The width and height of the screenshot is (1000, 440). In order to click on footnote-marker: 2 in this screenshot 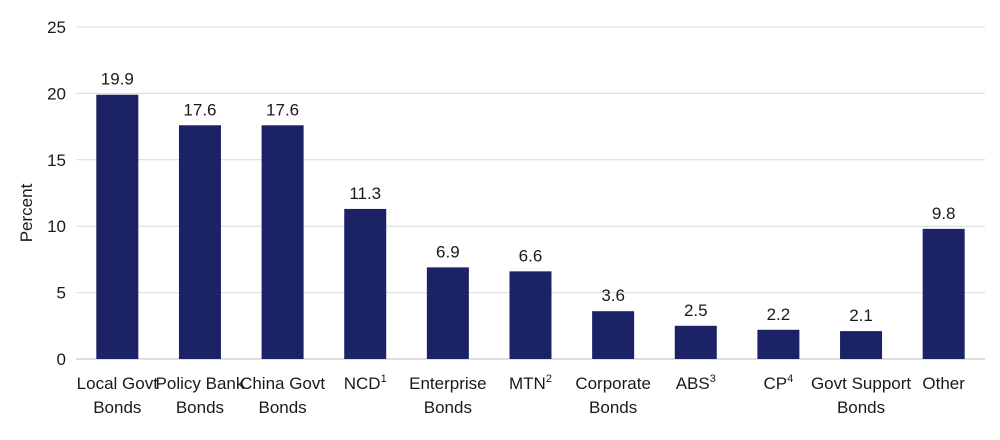, I will do `click(549, 379)`.